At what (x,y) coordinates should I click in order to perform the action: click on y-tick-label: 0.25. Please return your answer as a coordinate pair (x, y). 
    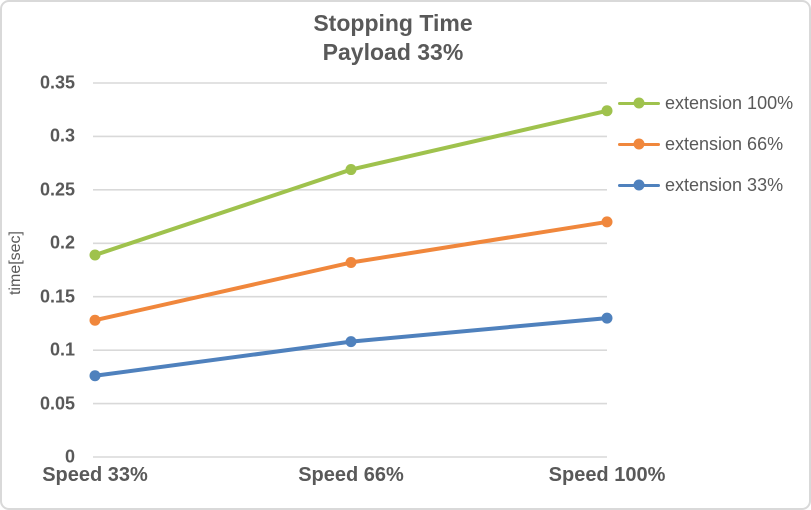
    Looking at the image, I should click on (57, 189).